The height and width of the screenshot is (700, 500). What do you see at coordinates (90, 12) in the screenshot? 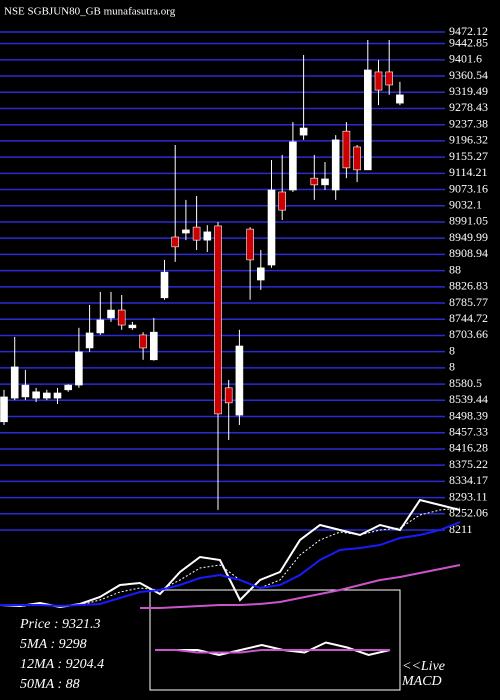
I see `chart-title: NSE SGBJUN80_GB munafasutra.org` at bounding box center [90, 12].